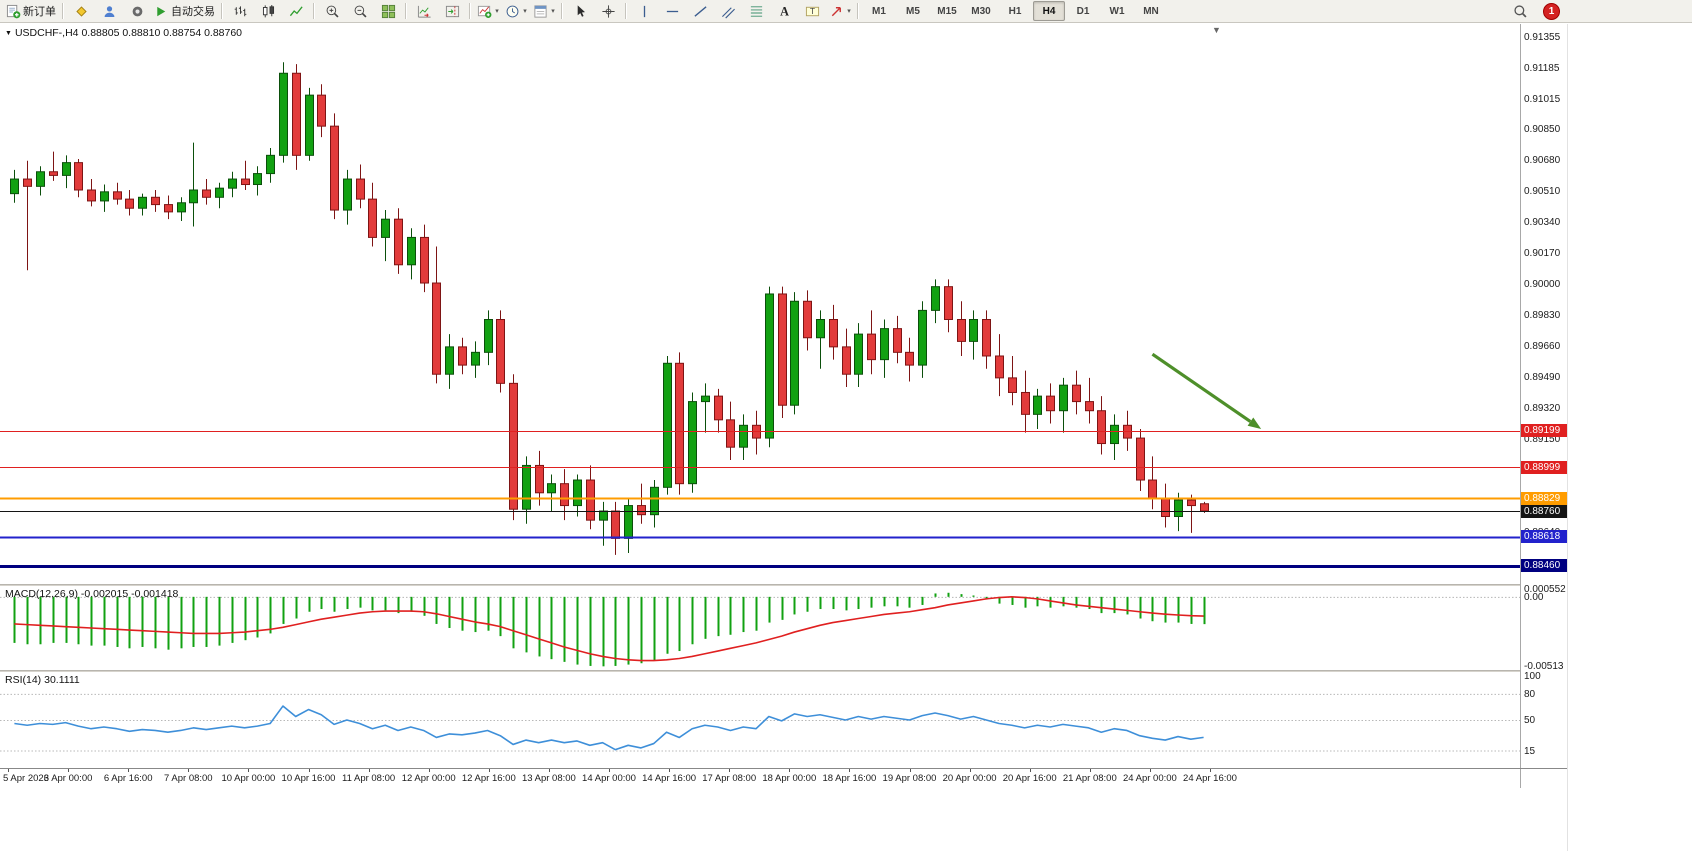 This screenshot has height=851, width=1692. I want to click on symbol-text: USDCHF-,H4, so click(46, 33).